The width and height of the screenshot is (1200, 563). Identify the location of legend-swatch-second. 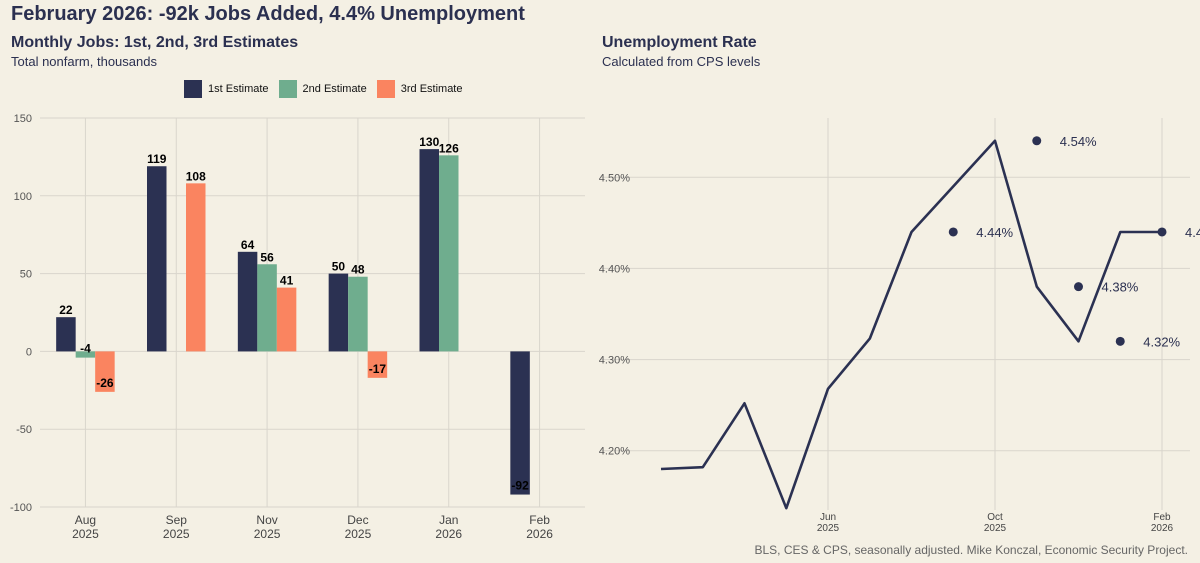
(287, 89).